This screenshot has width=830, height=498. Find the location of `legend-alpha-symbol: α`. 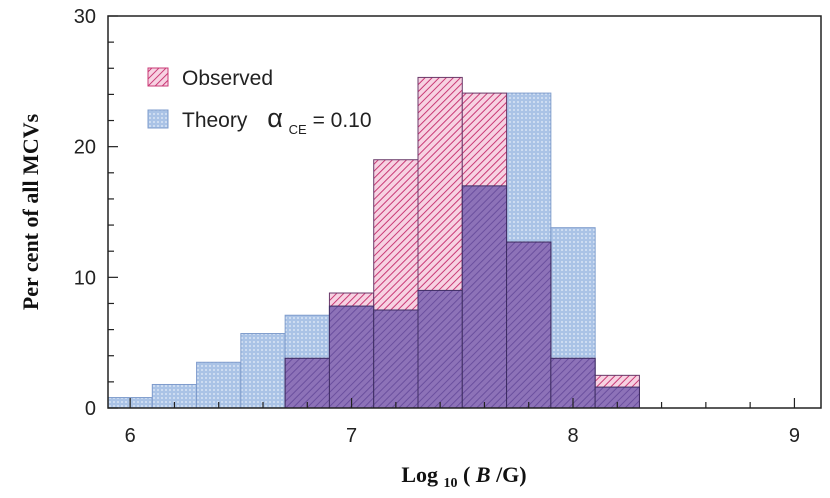

legend-alpha-symbol: α is located at coordinates (275, 118).